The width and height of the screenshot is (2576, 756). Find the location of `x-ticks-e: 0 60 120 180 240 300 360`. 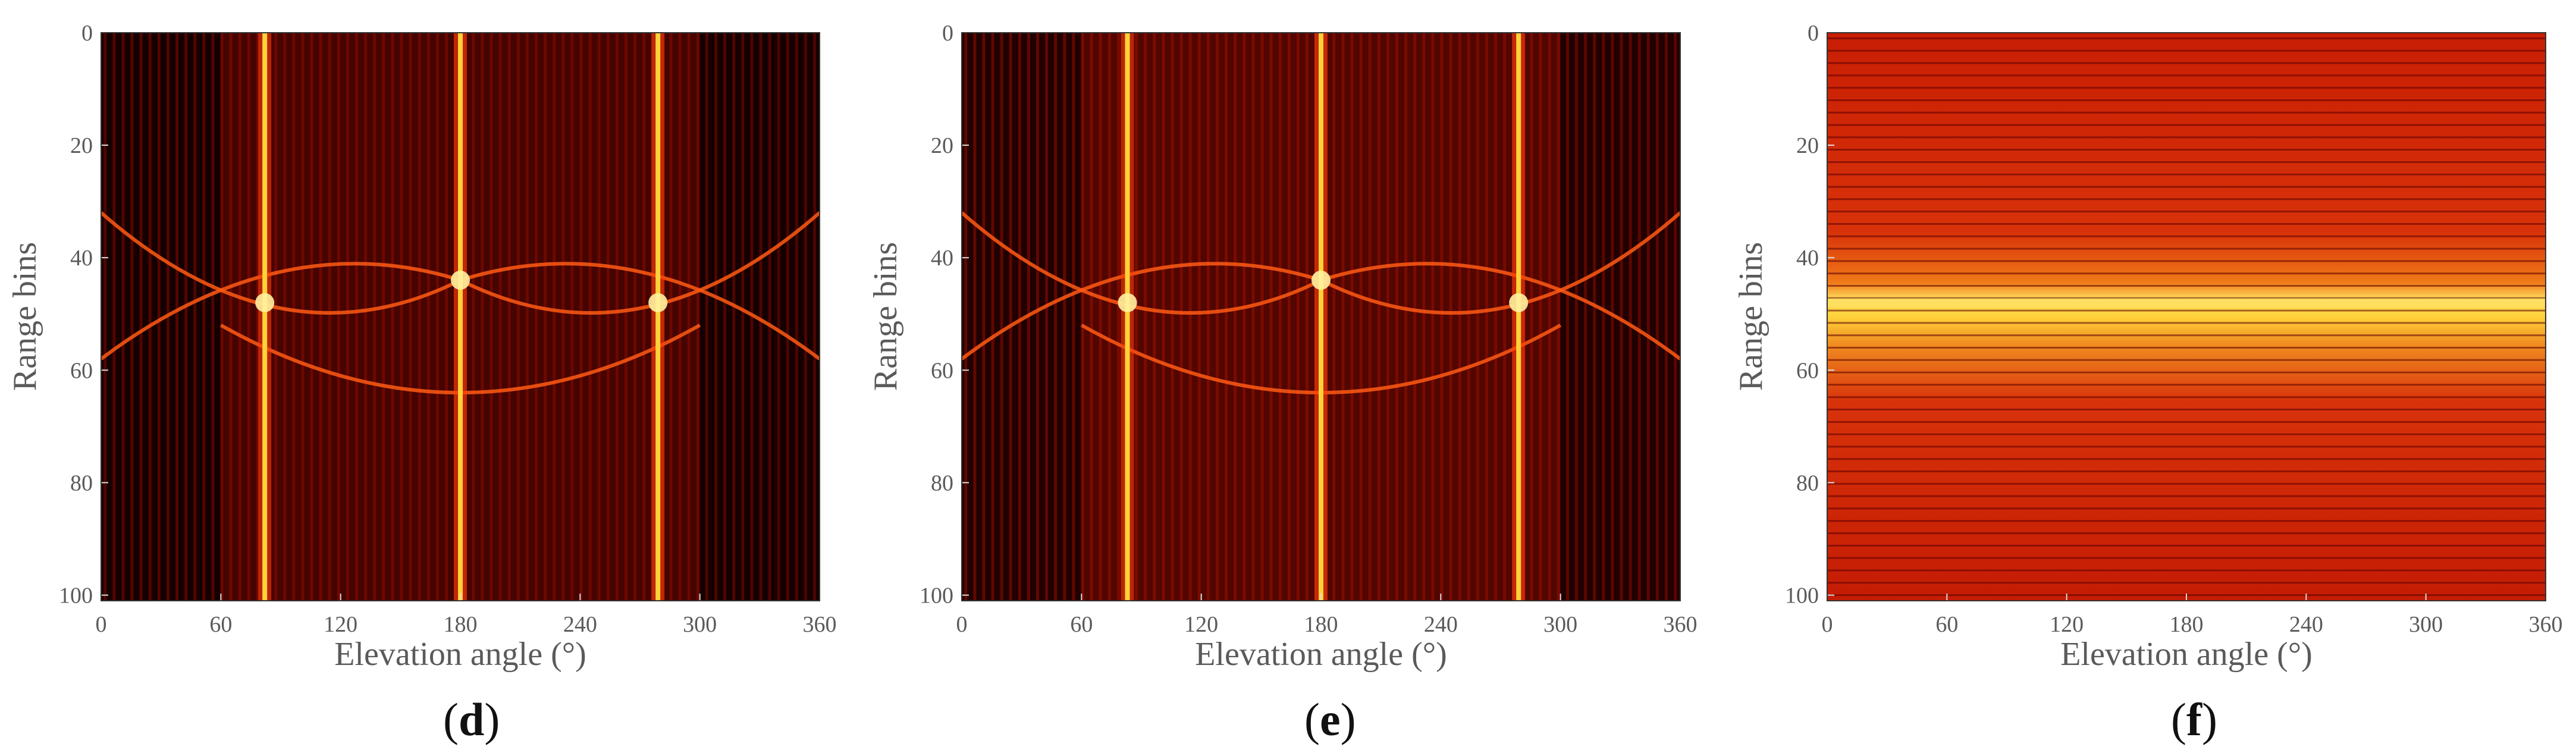

x-ticks-e: 0 60 120 180 240 300 360 is located at coordinates (1327, 615).